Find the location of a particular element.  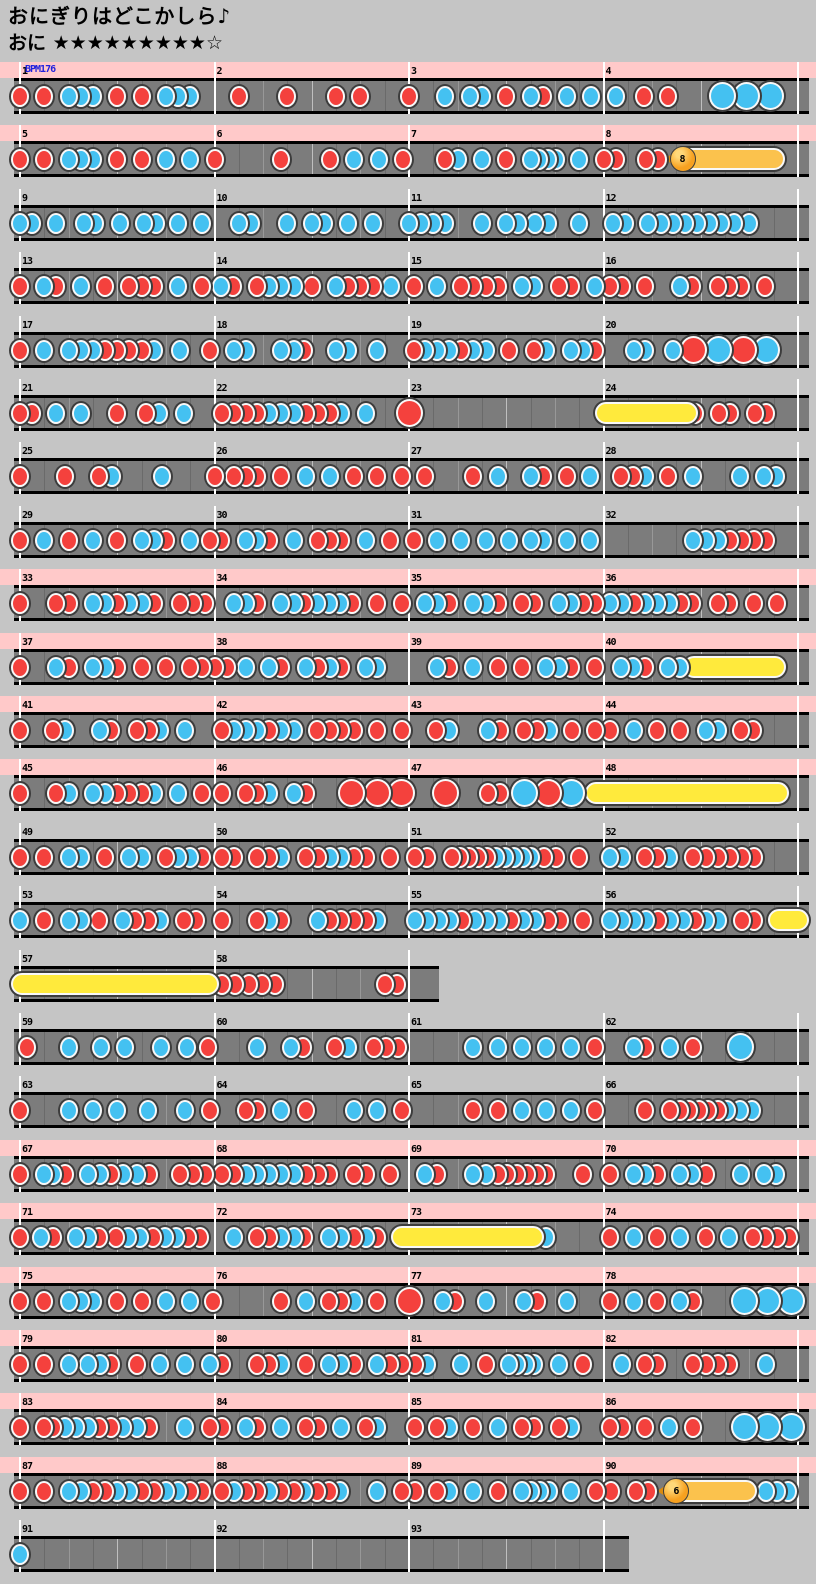

chart-row-7: 25 26 27 28 is located at coordinates (408, 468).